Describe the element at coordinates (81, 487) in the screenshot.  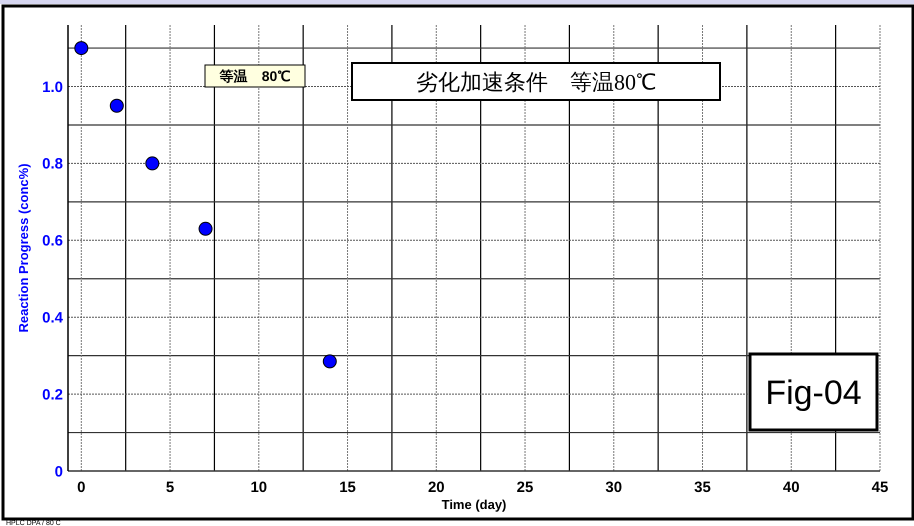
I see `x-tick-label: 0` at that location.